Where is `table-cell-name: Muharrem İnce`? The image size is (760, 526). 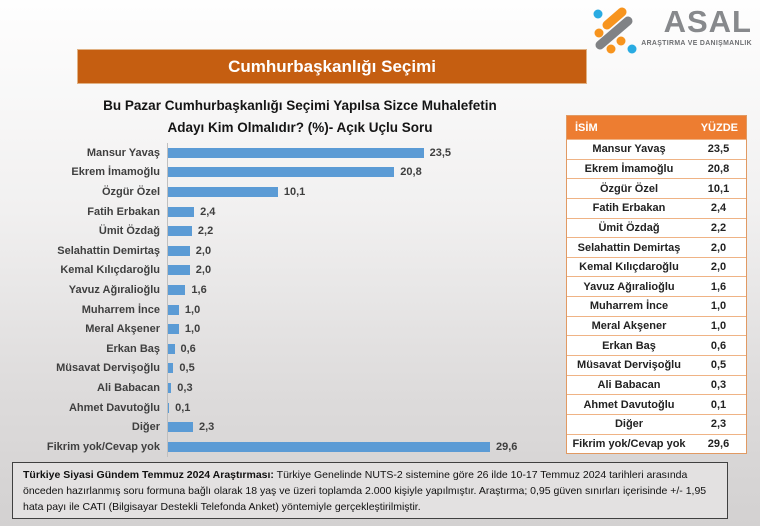
table-cell-name: Muharrem İnce is located at coordinates (629, 306).